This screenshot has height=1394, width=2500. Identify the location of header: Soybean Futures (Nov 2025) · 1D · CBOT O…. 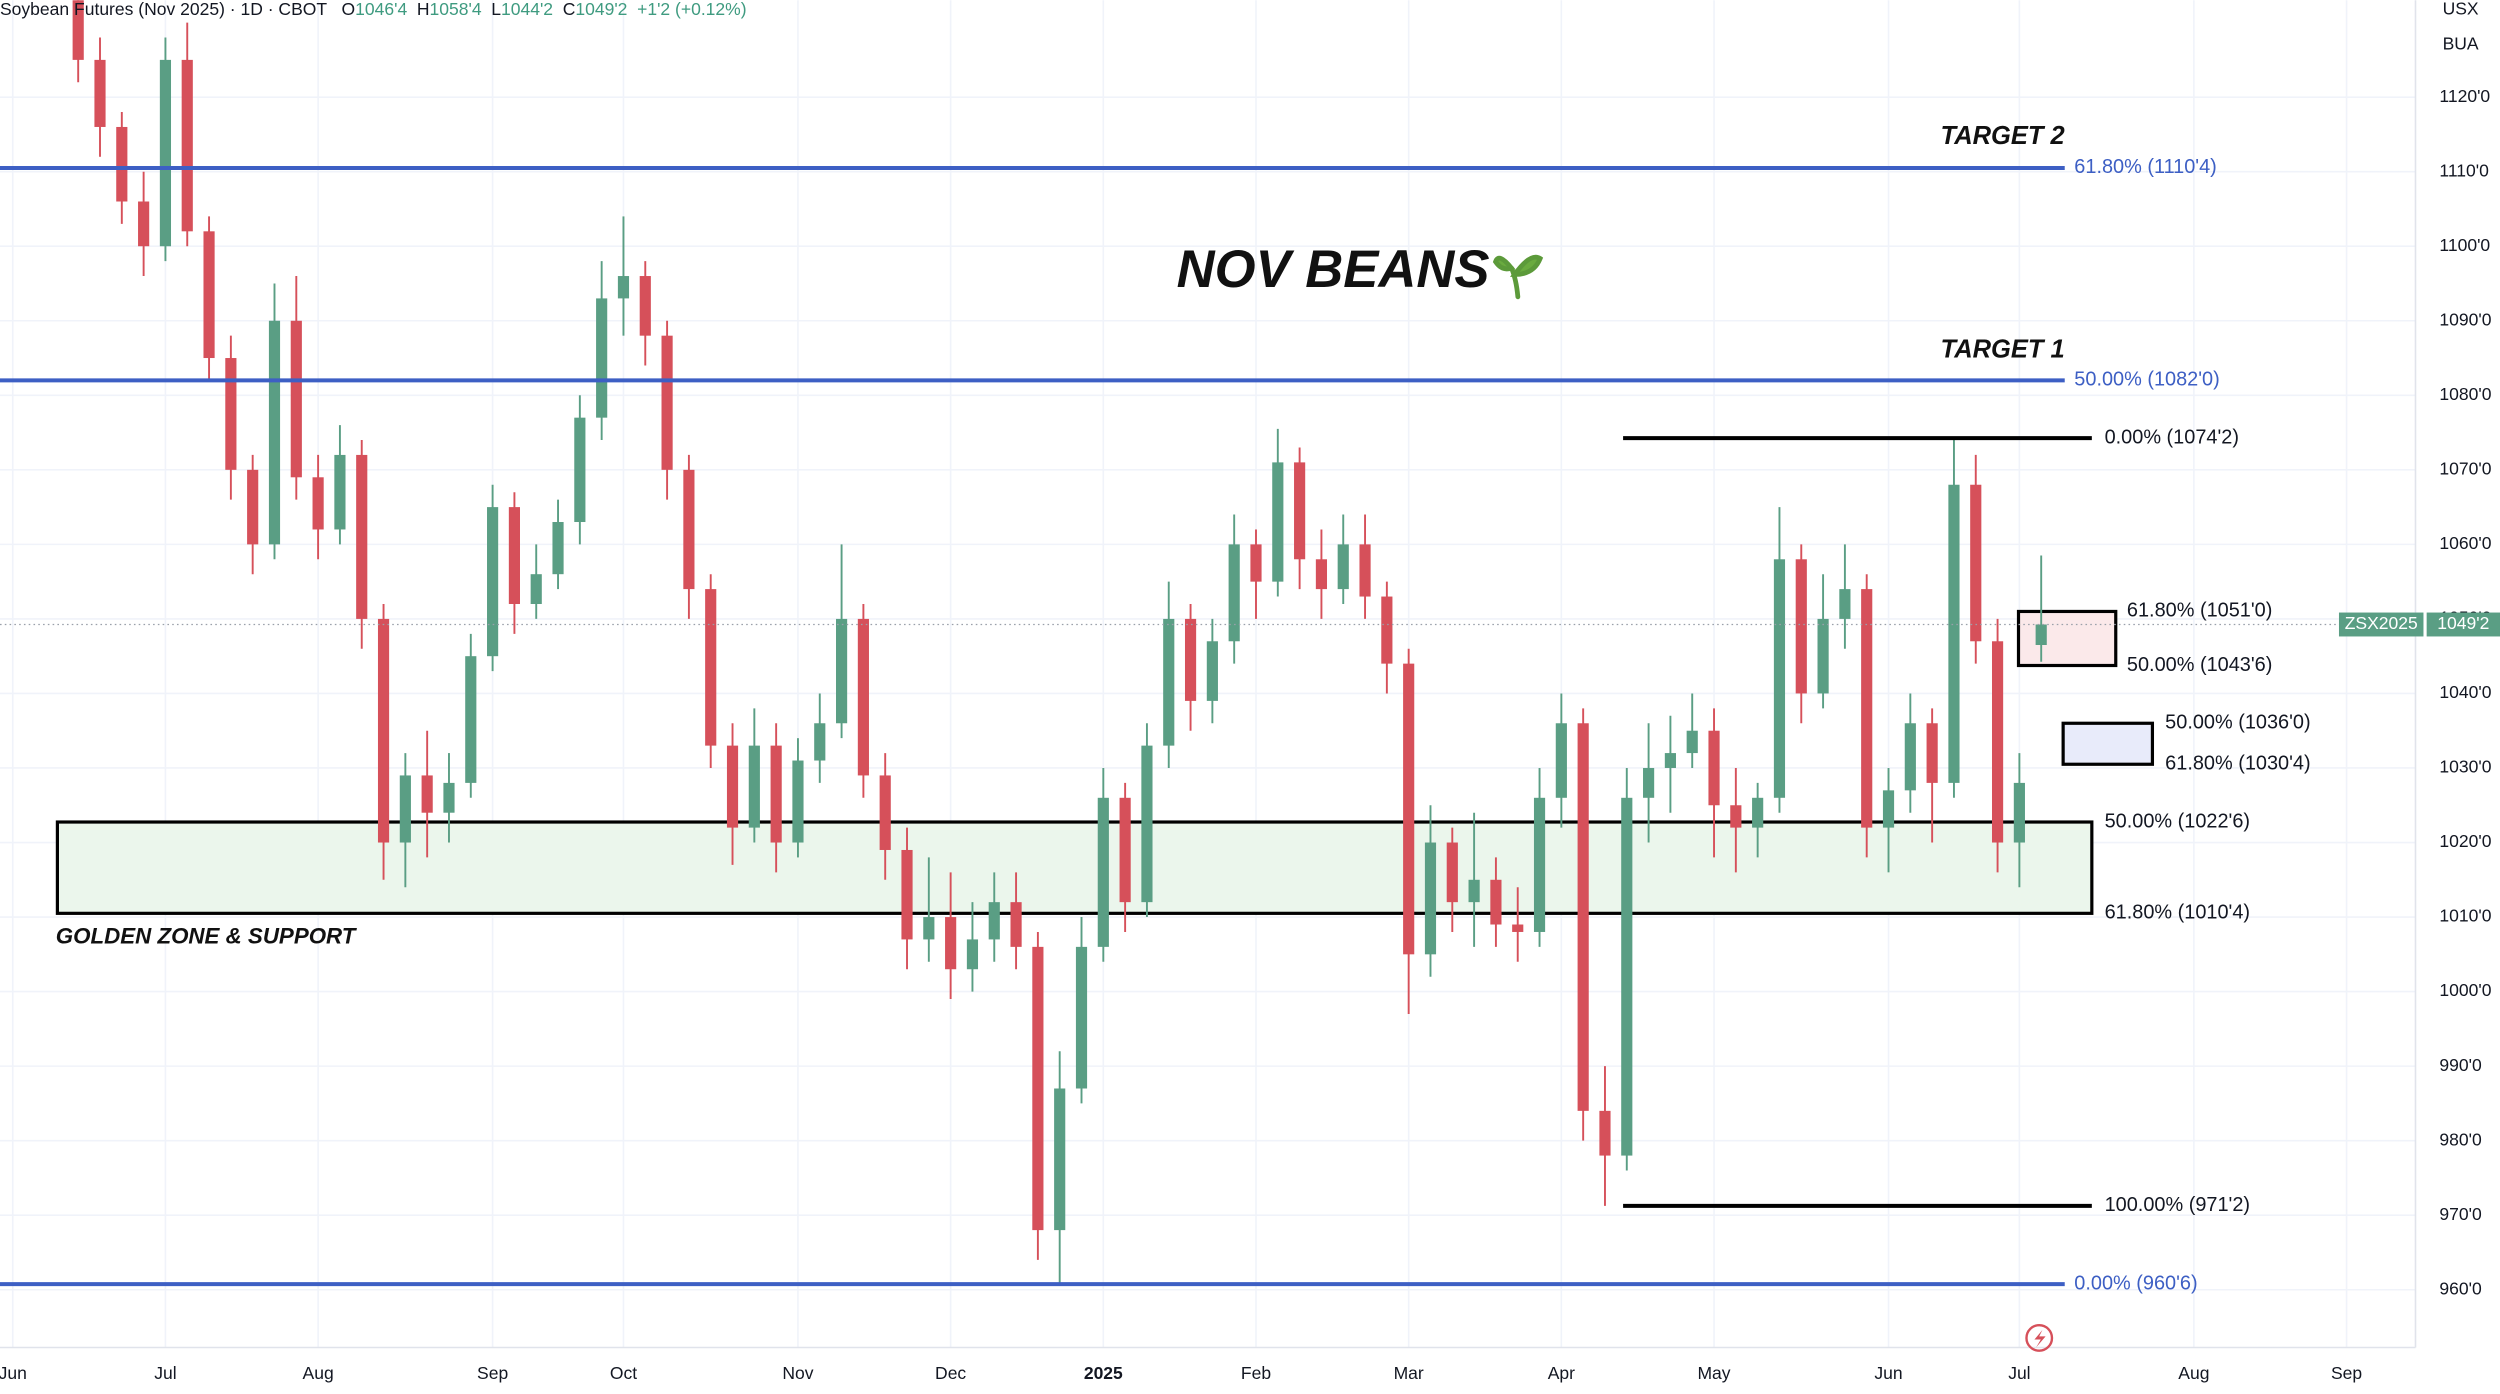
(373, 9).